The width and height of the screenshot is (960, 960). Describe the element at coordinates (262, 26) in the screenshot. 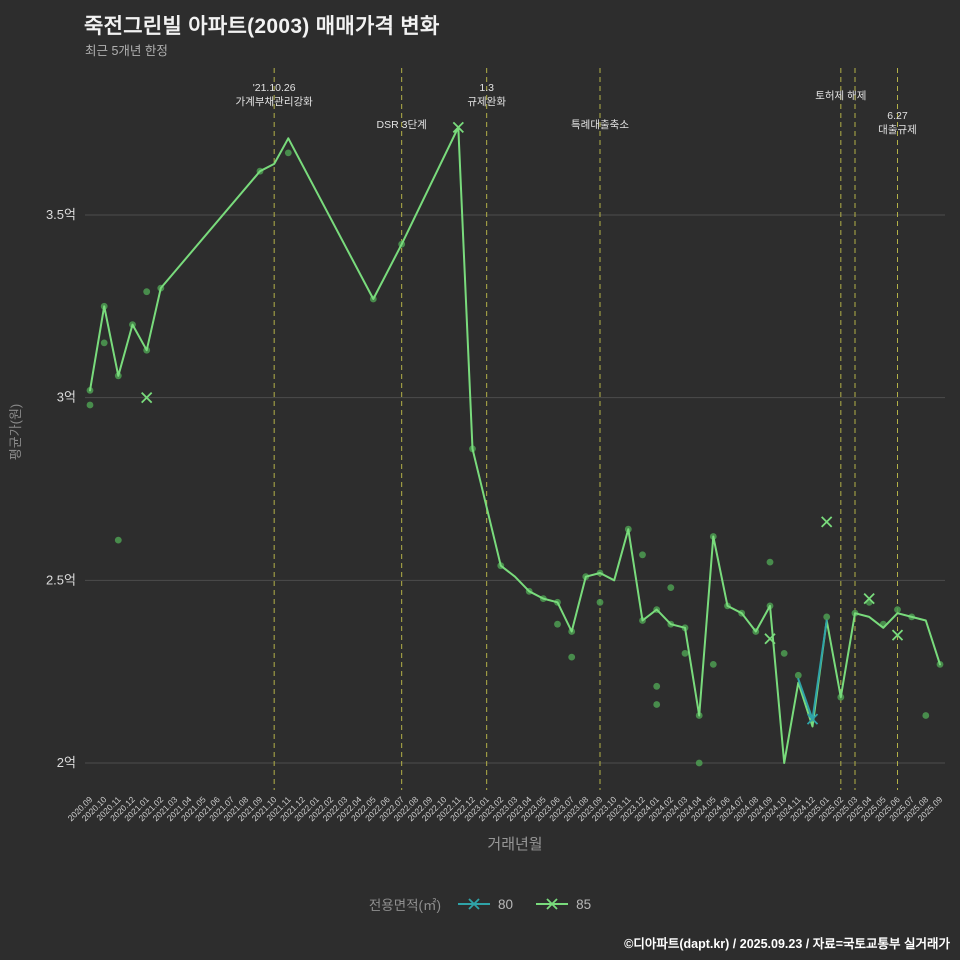

I see `chart-title: 죽전그린빌 아파트(2003) 매매가격 변화` at that location.